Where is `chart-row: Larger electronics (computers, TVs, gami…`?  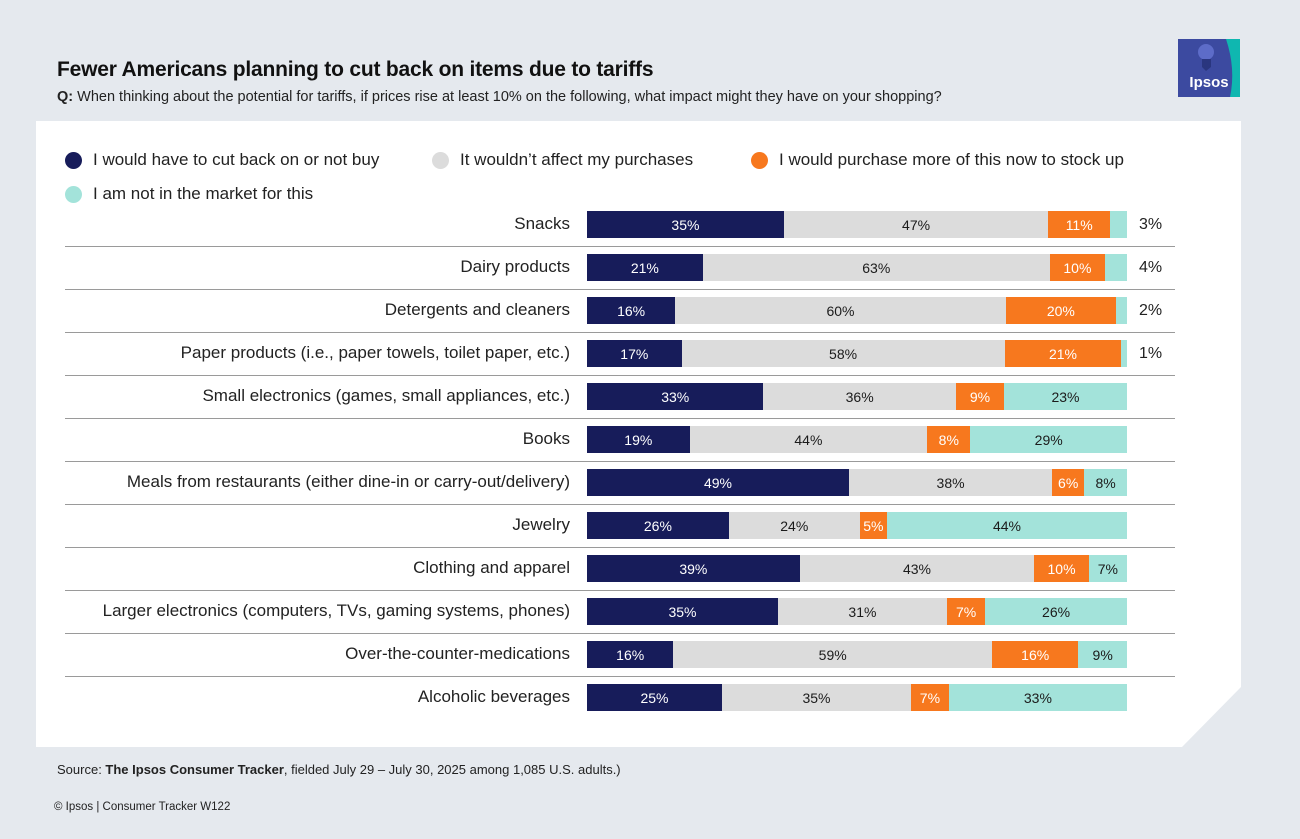
chart-row: Larger electronics (computers, TVs, gami… is located at coordinates (620, 612).